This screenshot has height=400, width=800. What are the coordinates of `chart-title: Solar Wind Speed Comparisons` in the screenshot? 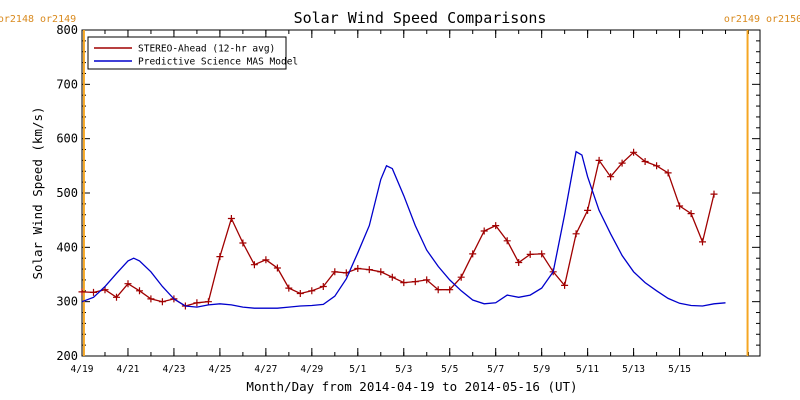 It's located at (420, 18).